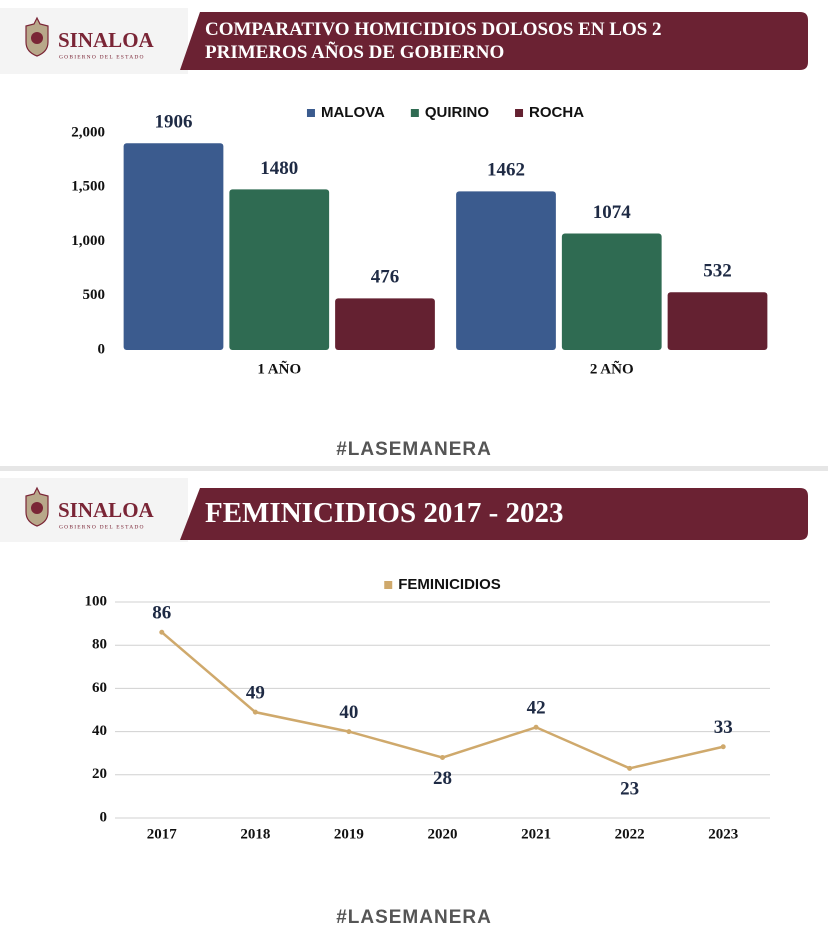 This screenshot has width=828, height=934. What do you see at coordinates (348, 712) in the screenshot?
I see `data-label: 40` at bounding box center [348, 712].